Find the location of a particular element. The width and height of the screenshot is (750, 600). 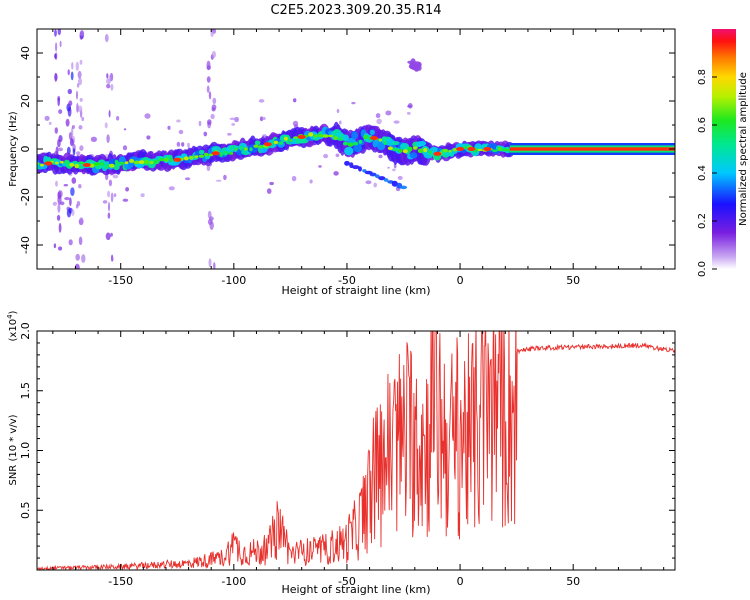

y-tick-label: 40 is located at coordinates (25, 53).